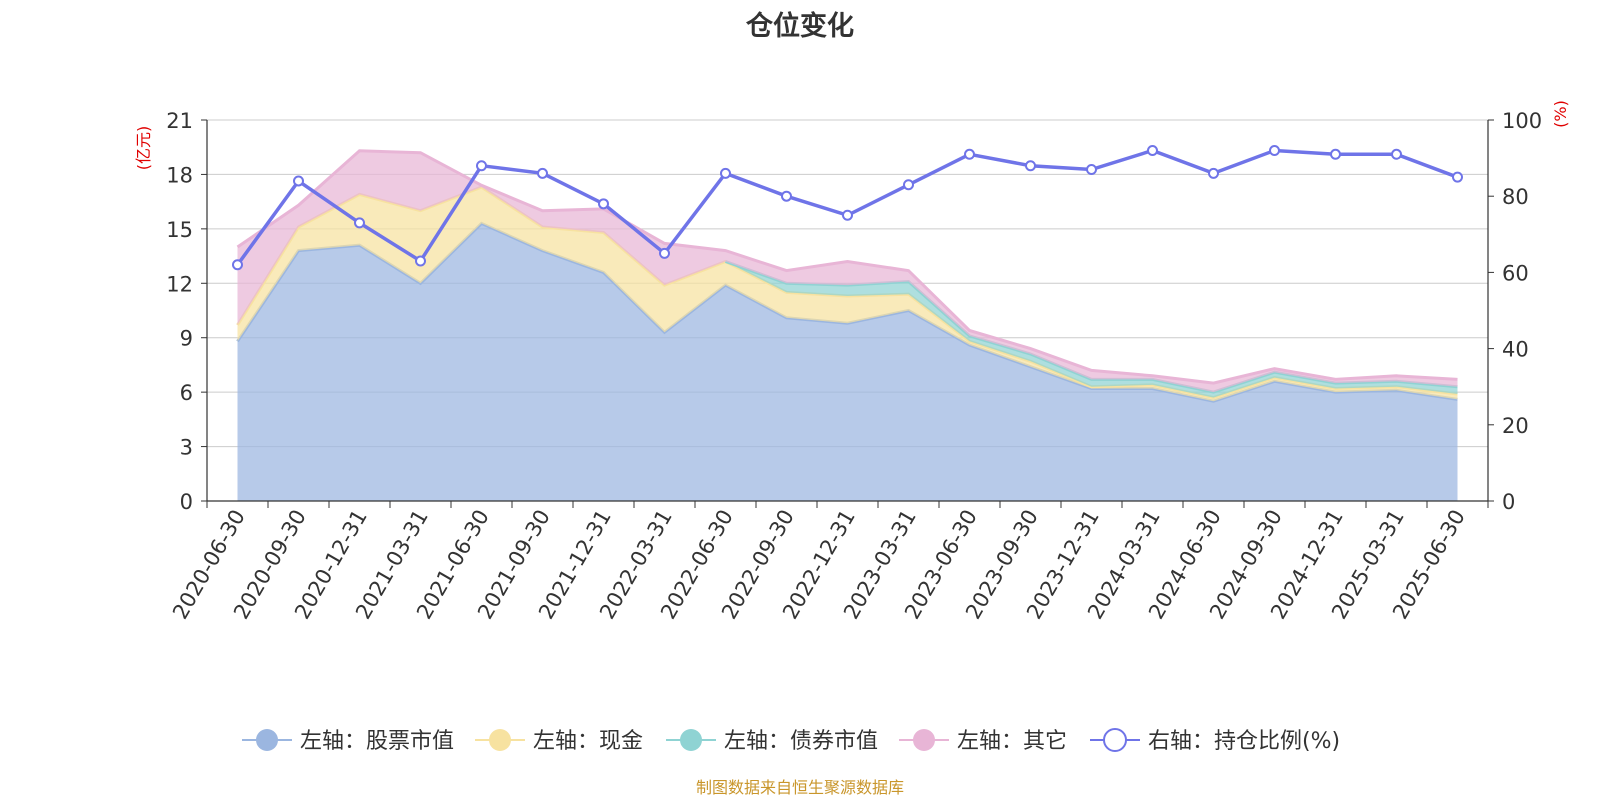 Image resolution: width=1600 pixels, height=804 pixels. I want to click on left-axis-tick-label: 12, so click(179, 284).